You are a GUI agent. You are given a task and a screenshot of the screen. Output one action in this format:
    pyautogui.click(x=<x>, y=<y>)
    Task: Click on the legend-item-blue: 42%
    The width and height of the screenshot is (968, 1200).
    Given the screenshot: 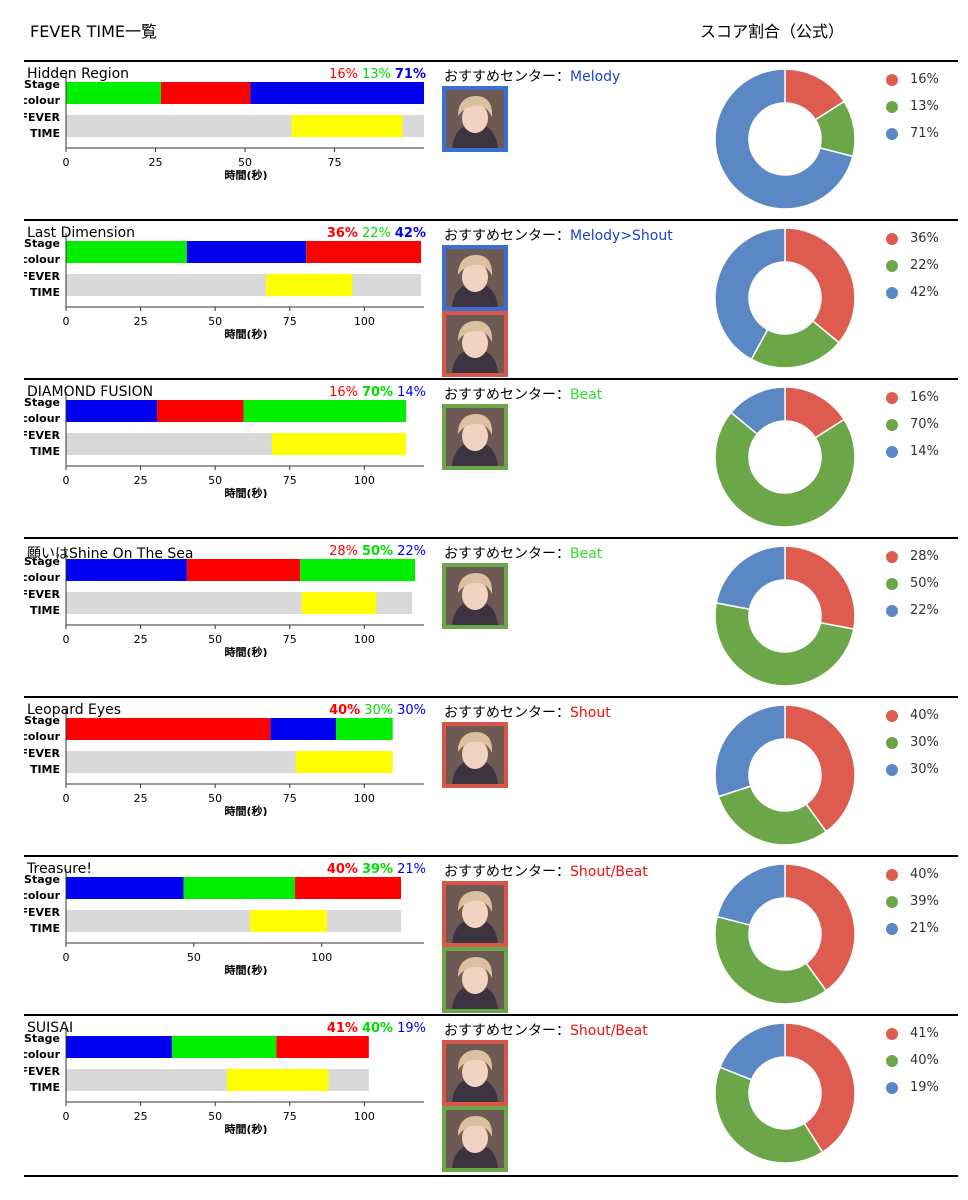 What is the action you would take?
    pyautogui.click(x=912, y=292)
    